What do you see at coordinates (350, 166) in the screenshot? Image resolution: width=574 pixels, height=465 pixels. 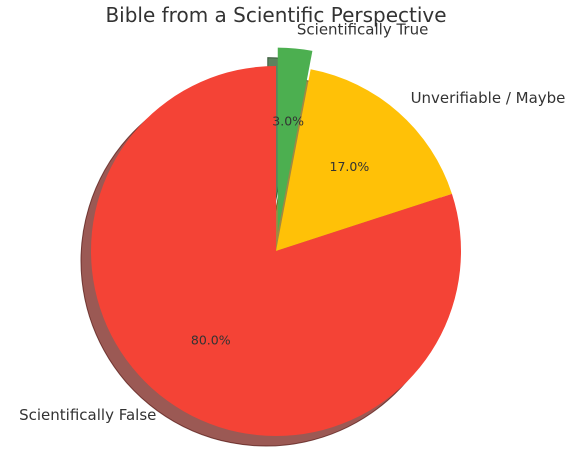 I see `slice-percent-unverifiable-maybe: 17.0%` at bounding box center [350, 166].